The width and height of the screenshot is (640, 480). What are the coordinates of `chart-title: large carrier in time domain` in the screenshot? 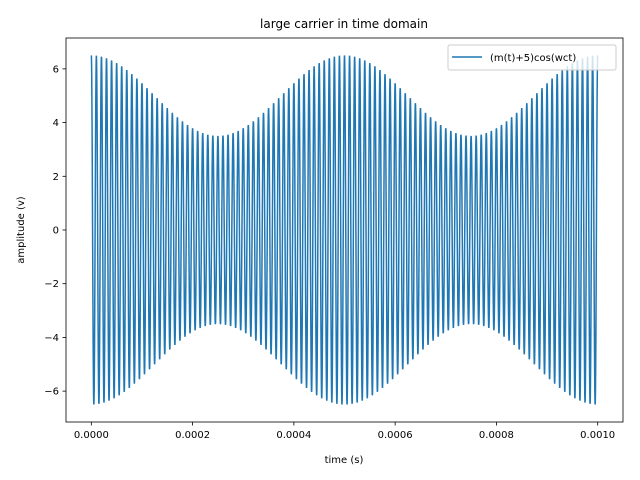 It's located at (344, 24).